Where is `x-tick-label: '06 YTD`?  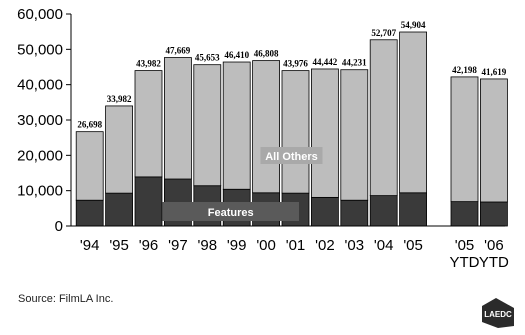
x-tick-label: '06 YTD is located at coordinates (494, 254).